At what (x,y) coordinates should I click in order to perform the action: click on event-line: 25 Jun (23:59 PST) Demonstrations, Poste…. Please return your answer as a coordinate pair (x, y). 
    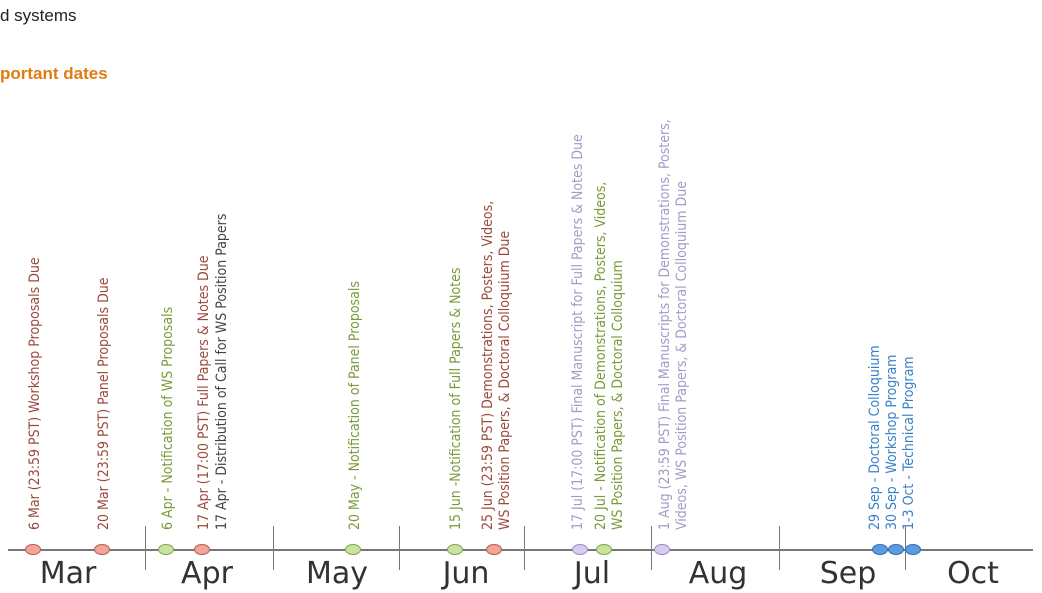
    Looking at the image, I should click on (488, 365).